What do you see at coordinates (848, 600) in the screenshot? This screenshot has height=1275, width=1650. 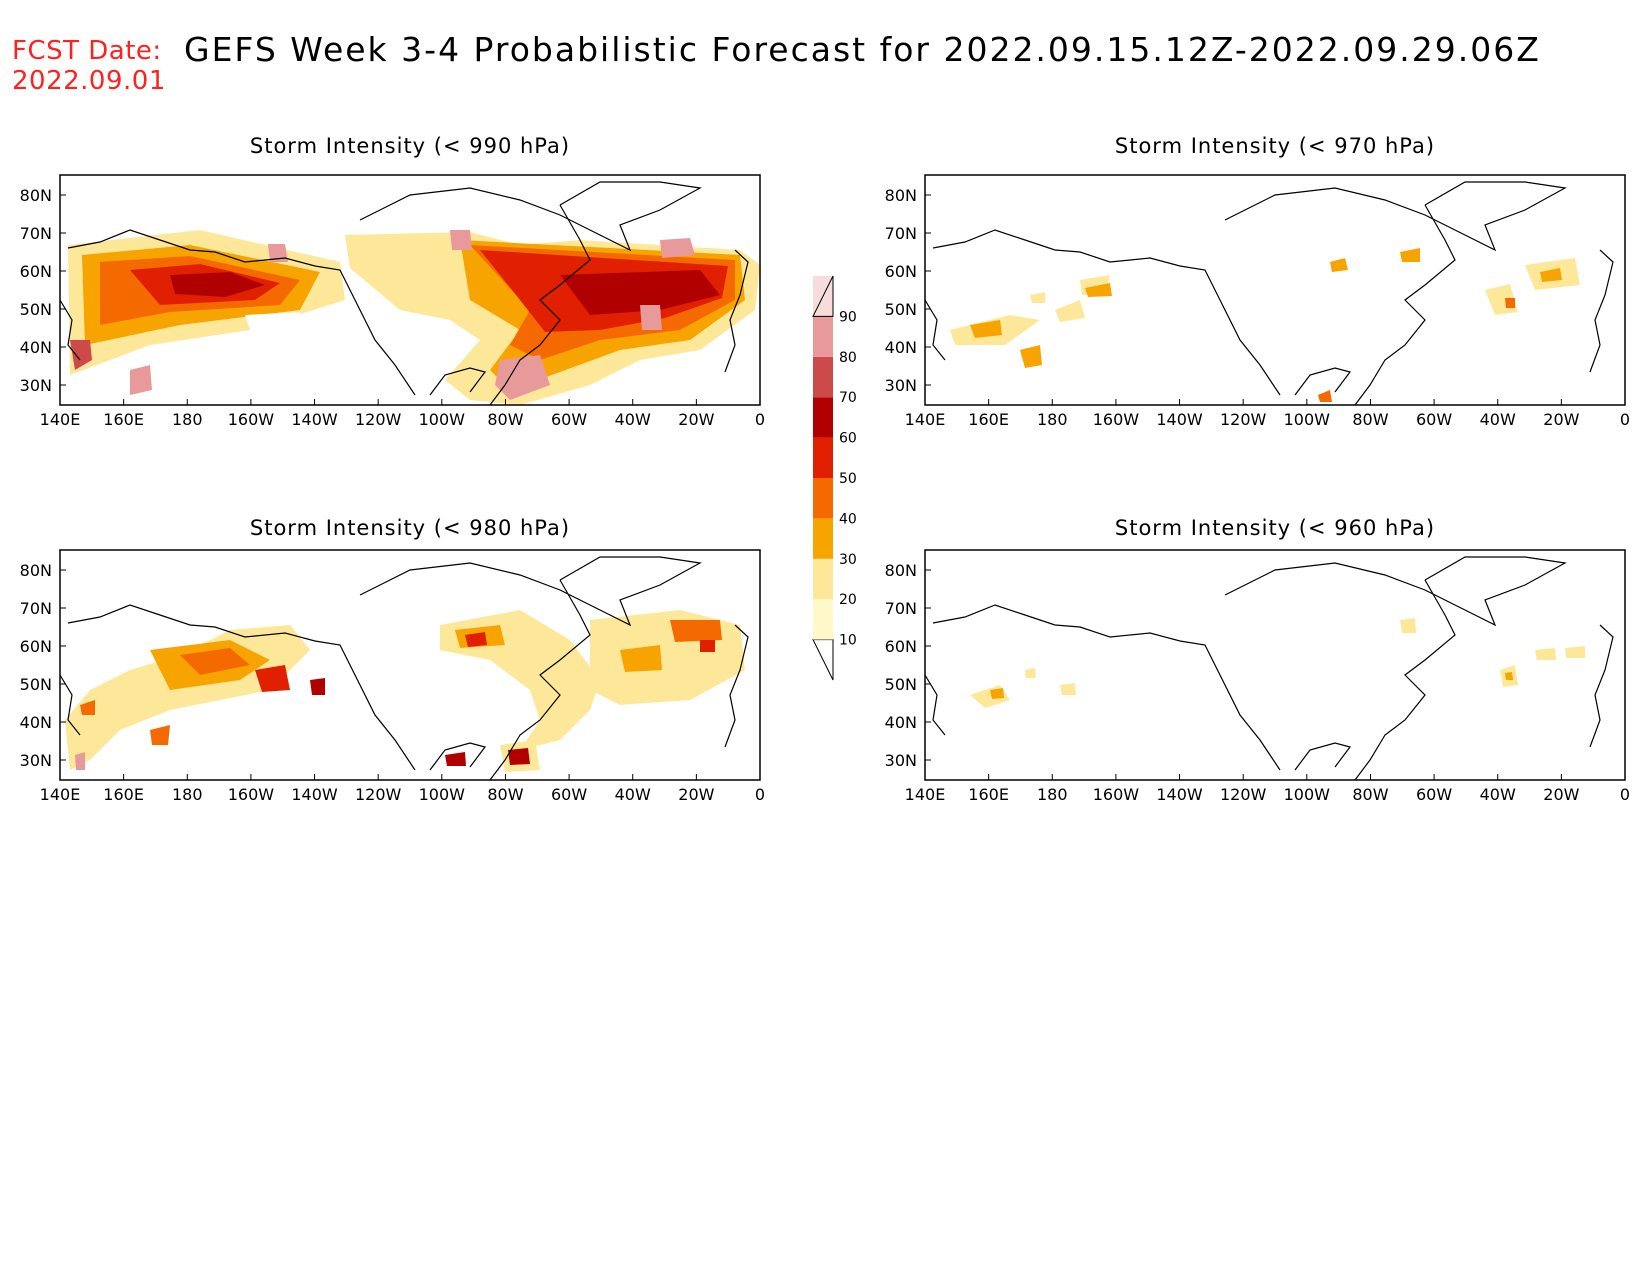 I see `colorbar-label: 20` at bounding box center [848, 600].